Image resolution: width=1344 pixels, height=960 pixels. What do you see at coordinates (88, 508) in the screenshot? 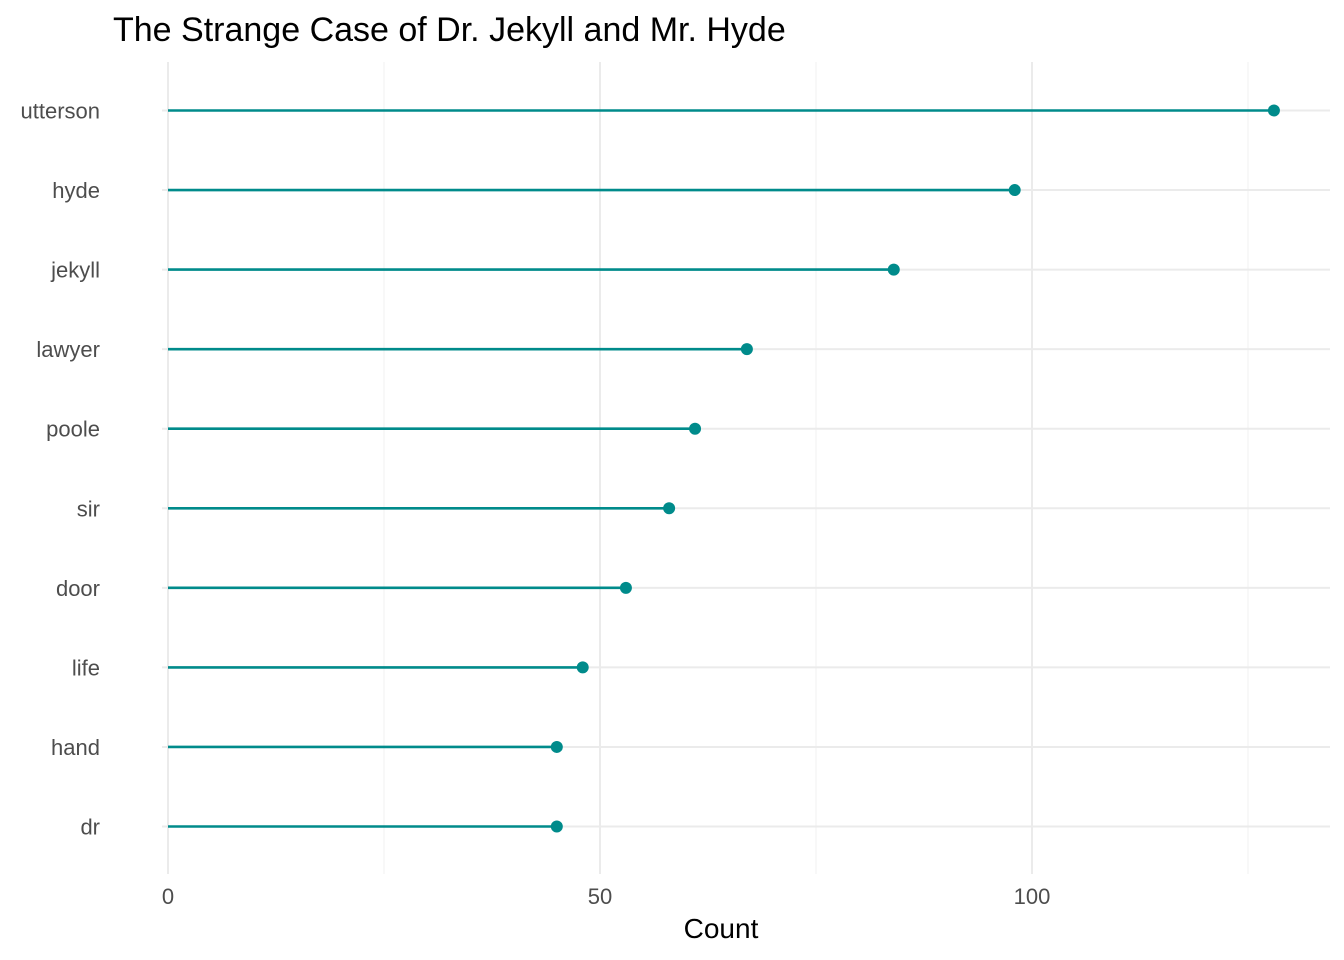
I see `y-tick-label-sir: sir` at bounding box center [88, 508].